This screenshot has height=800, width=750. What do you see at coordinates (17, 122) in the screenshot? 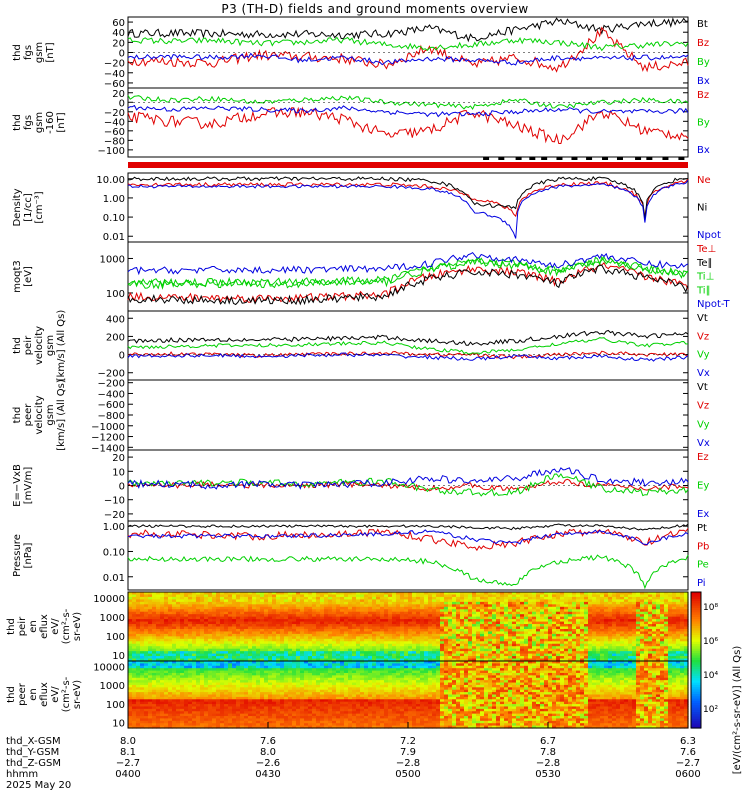
I see `ylabel-fgs_gsm_offset: thd` at bounding box center [17, 122].